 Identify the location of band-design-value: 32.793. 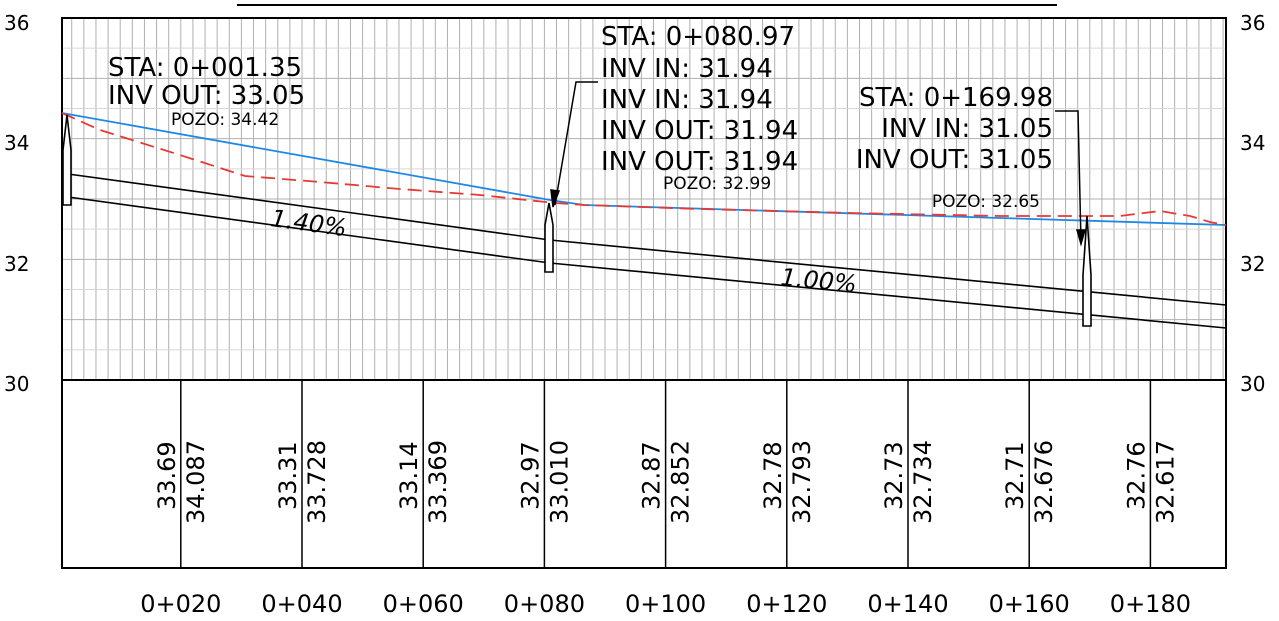
(802, 482).